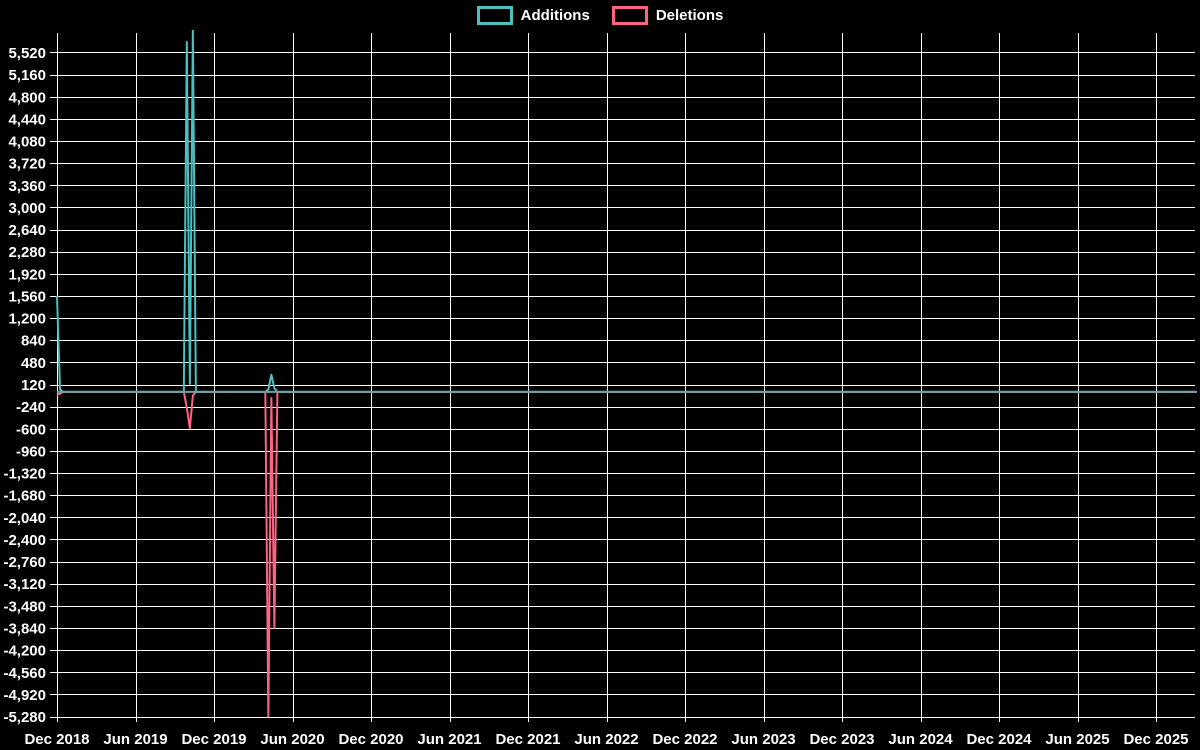 The height and width of the screenshot is (750, 1200). Describe the element at coordinates (527, 739) in the screenshot. I see `svg-text: Dec 2021` at that location.